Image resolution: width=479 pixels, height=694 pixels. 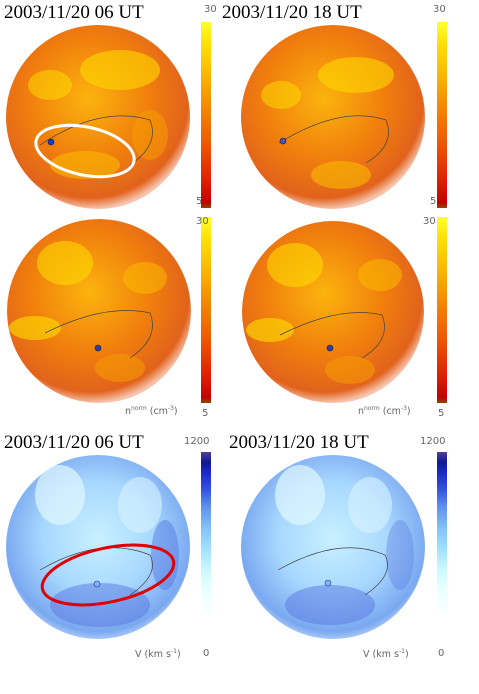 What do you see at coordinates (108, 575) in the screenshot?
I see `highlight-ellipse-red` at bounding box center [108, 575].